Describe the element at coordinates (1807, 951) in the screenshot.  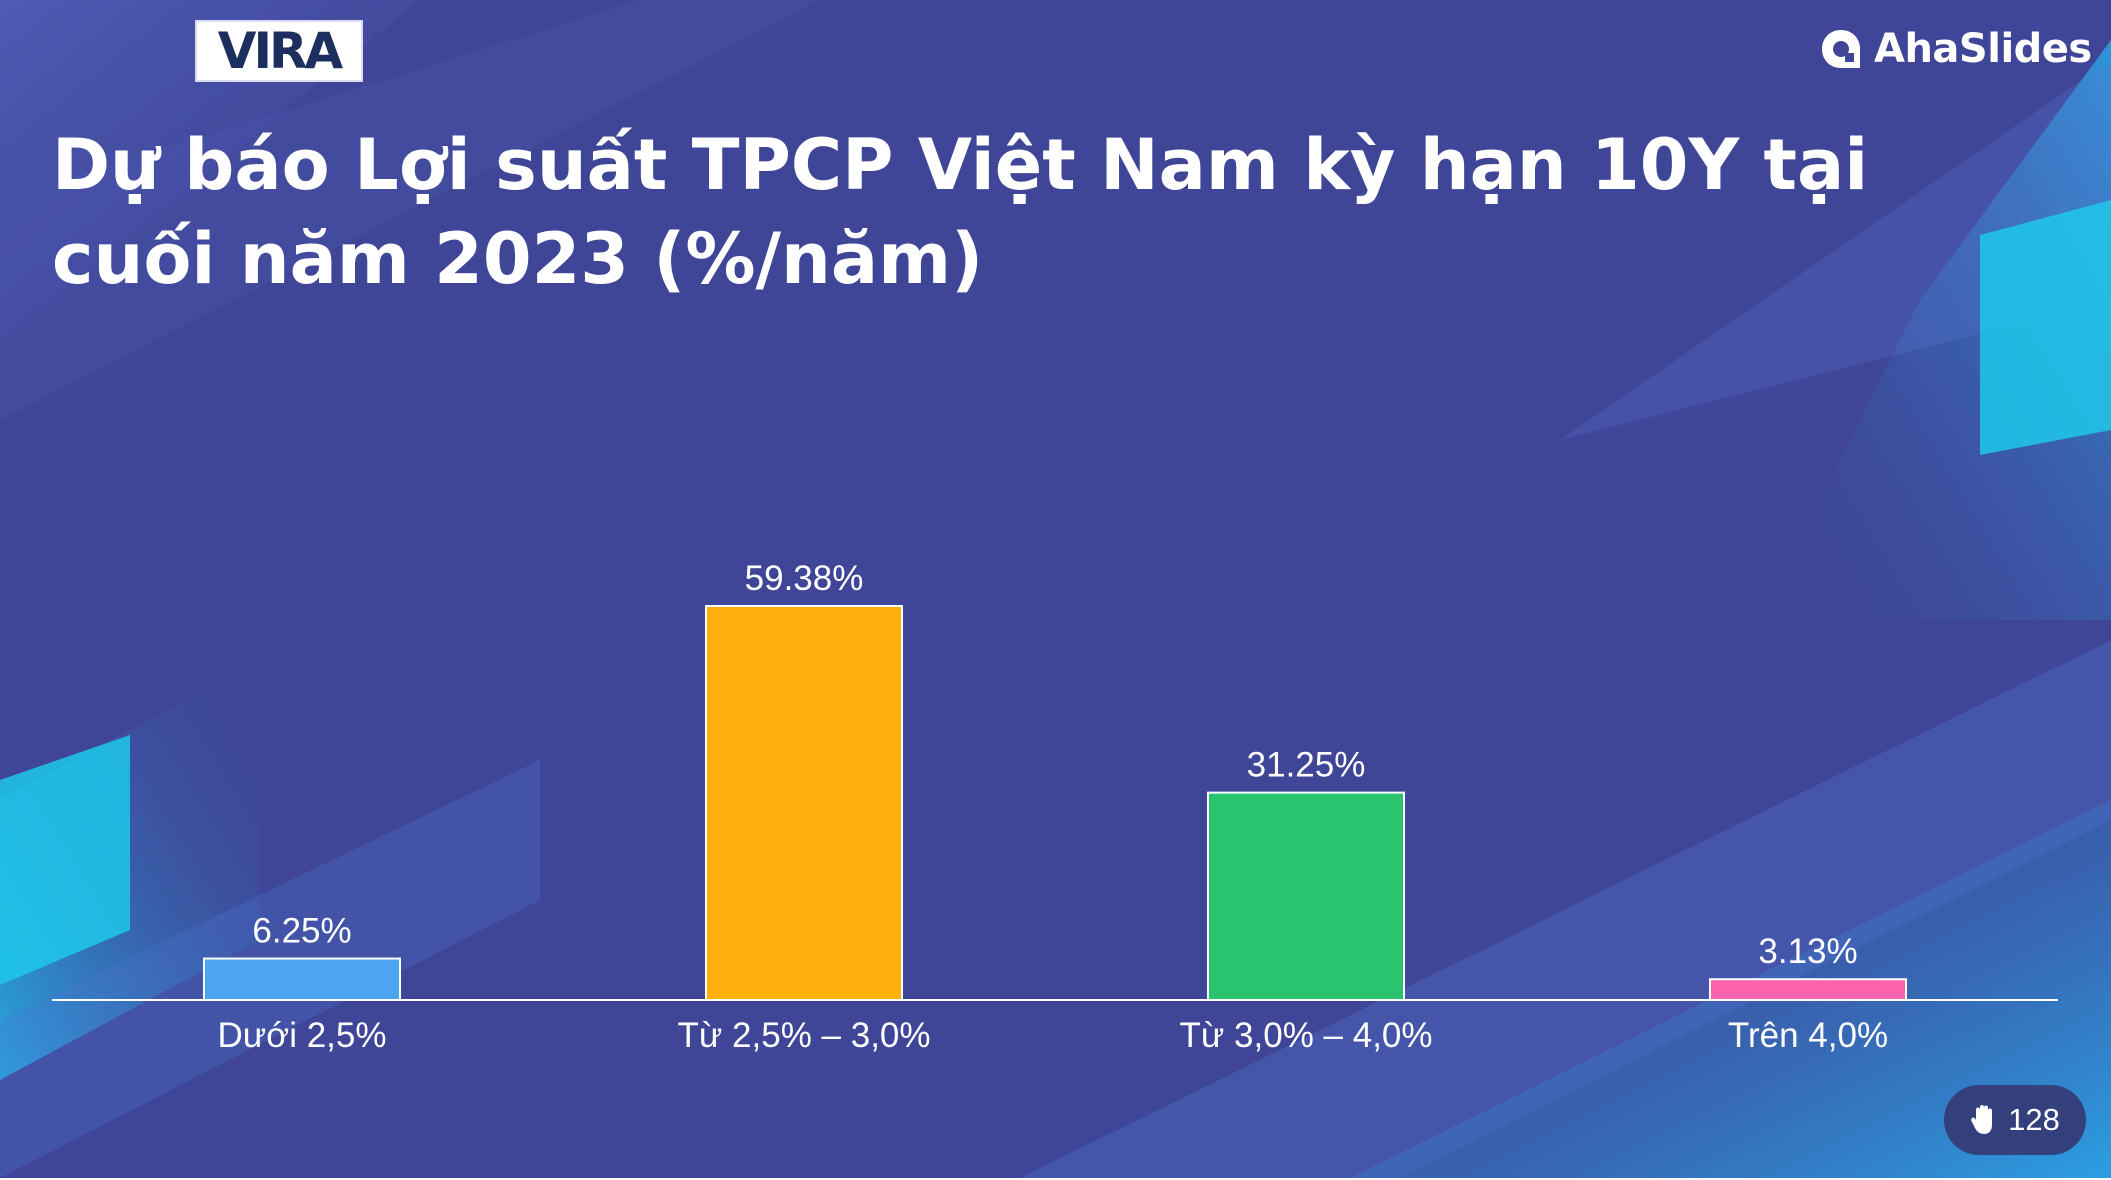
I see `value-label-4: 3.13%` at that location.